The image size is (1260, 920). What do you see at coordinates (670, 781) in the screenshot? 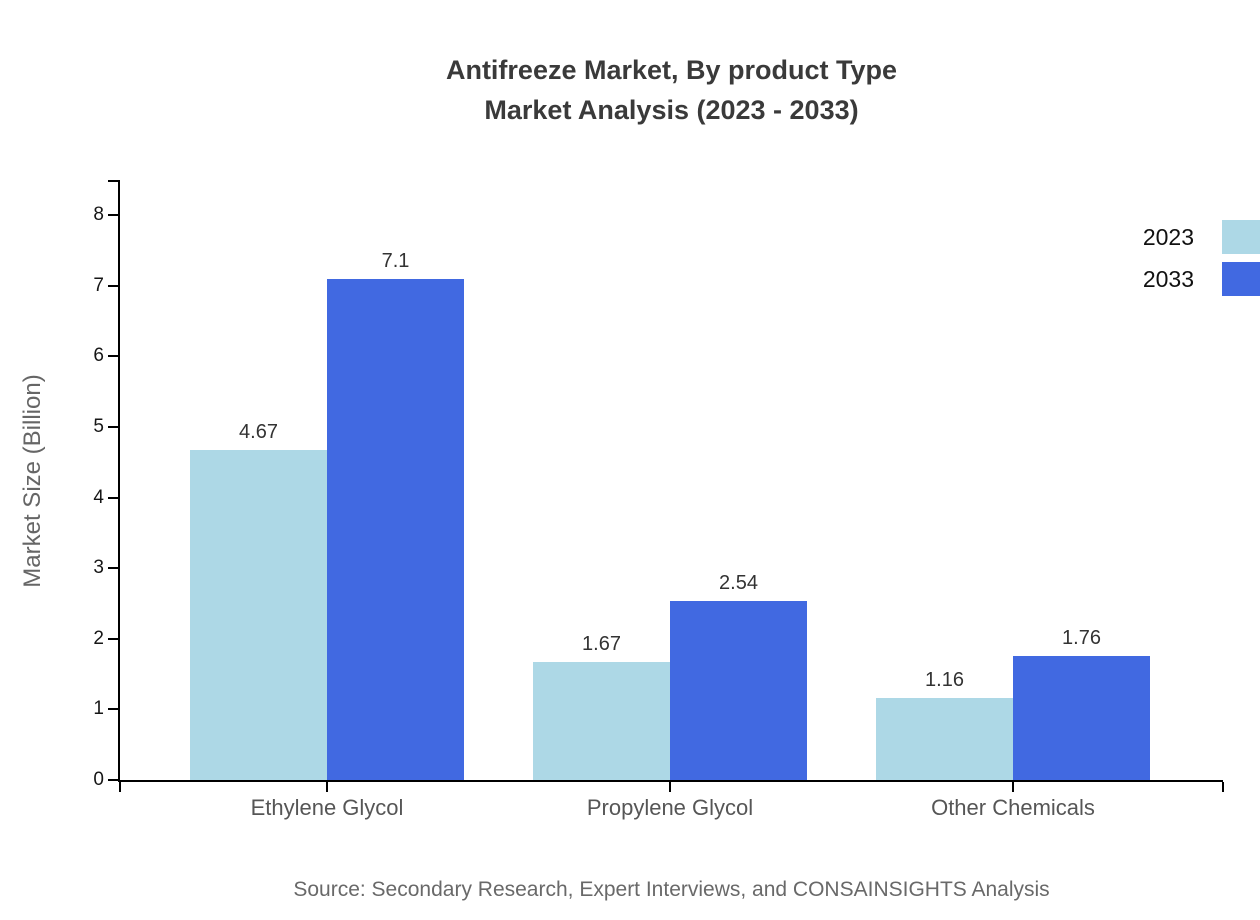
I see `x-axis-line` at bounding box center [670, 781].